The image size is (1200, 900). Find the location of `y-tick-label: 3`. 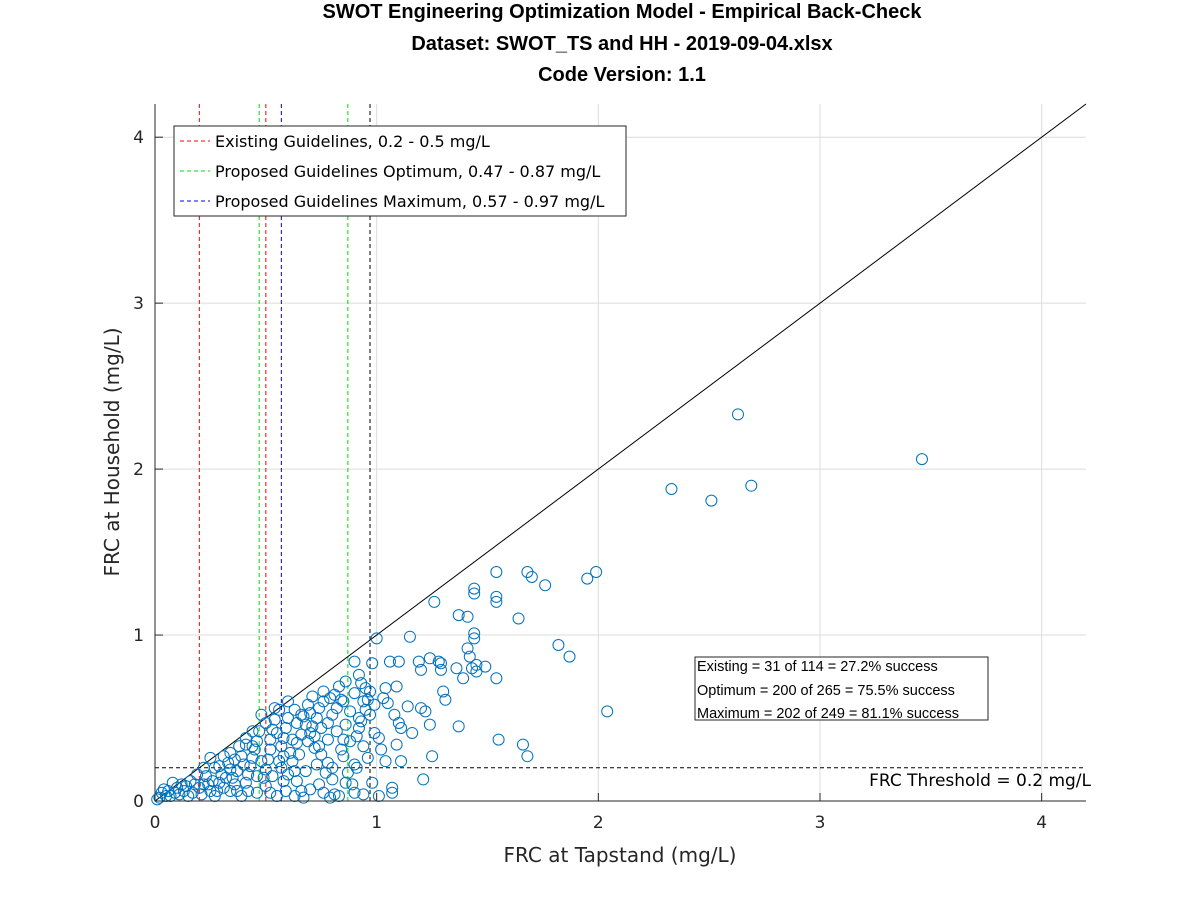

y-tick-label: 3 is located at coordinates (138, 304).